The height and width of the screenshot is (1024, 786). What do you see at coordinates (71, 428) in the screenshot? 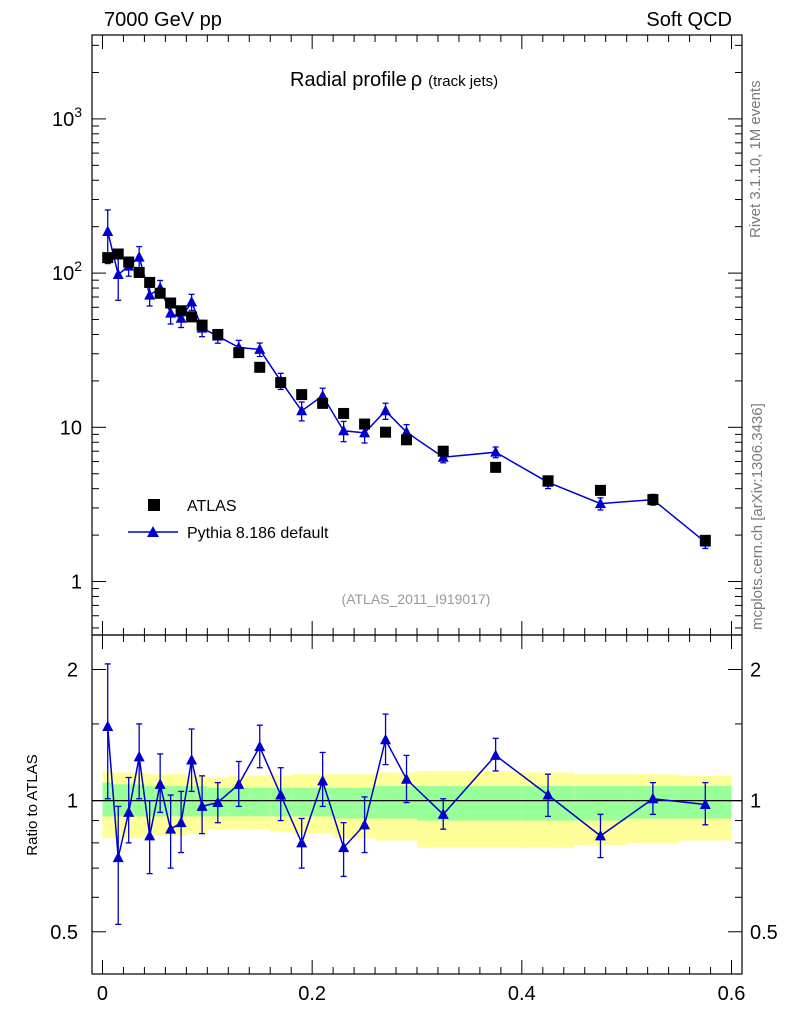
I see `main-y-tick-label: 10` at bounding box center [71, 428].